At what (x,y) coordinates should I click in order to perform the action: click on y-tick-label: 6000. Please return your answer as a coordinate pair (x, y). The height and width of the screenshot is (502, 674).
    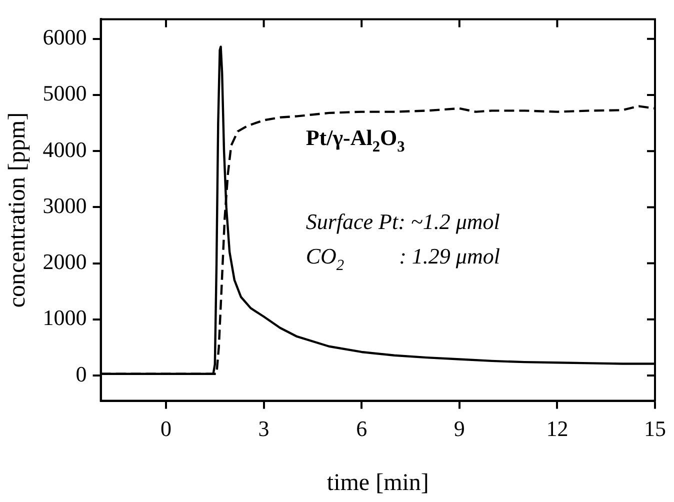
    Looking at the image, I should click on (64, 37).